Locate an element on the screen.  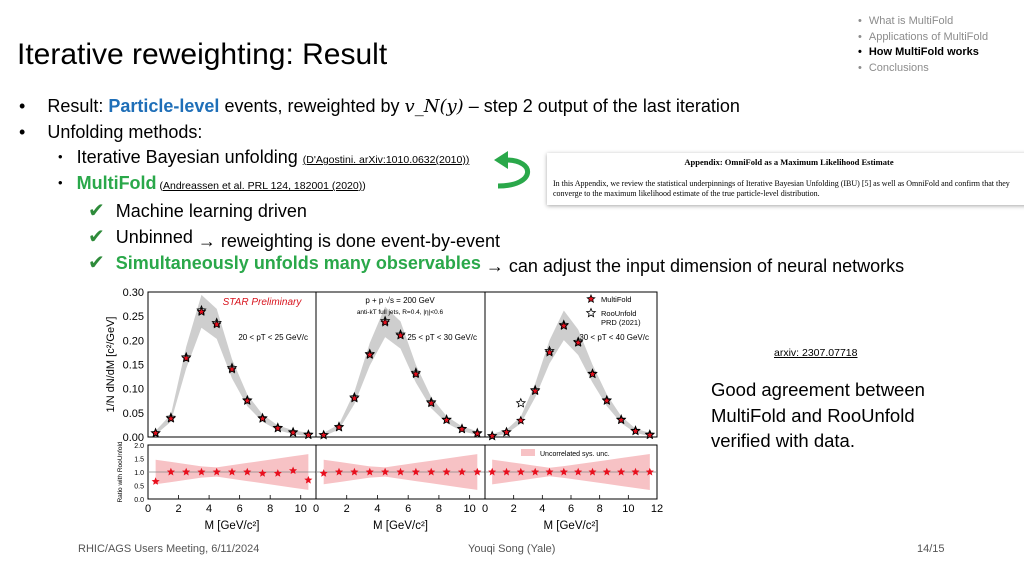
math-vn-y: v_N(y) is located at coordinates (434, 106).